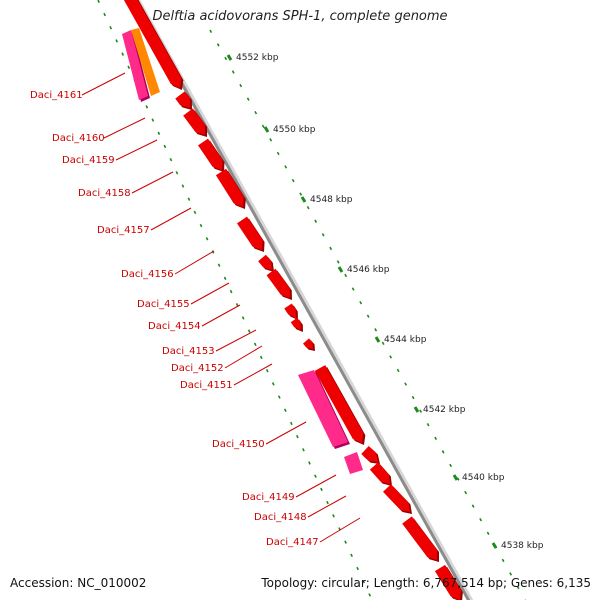 The width and height of the screenshot is (600, 600). I want to click on ruler-label: 4538 kbp, so click(522, 546).